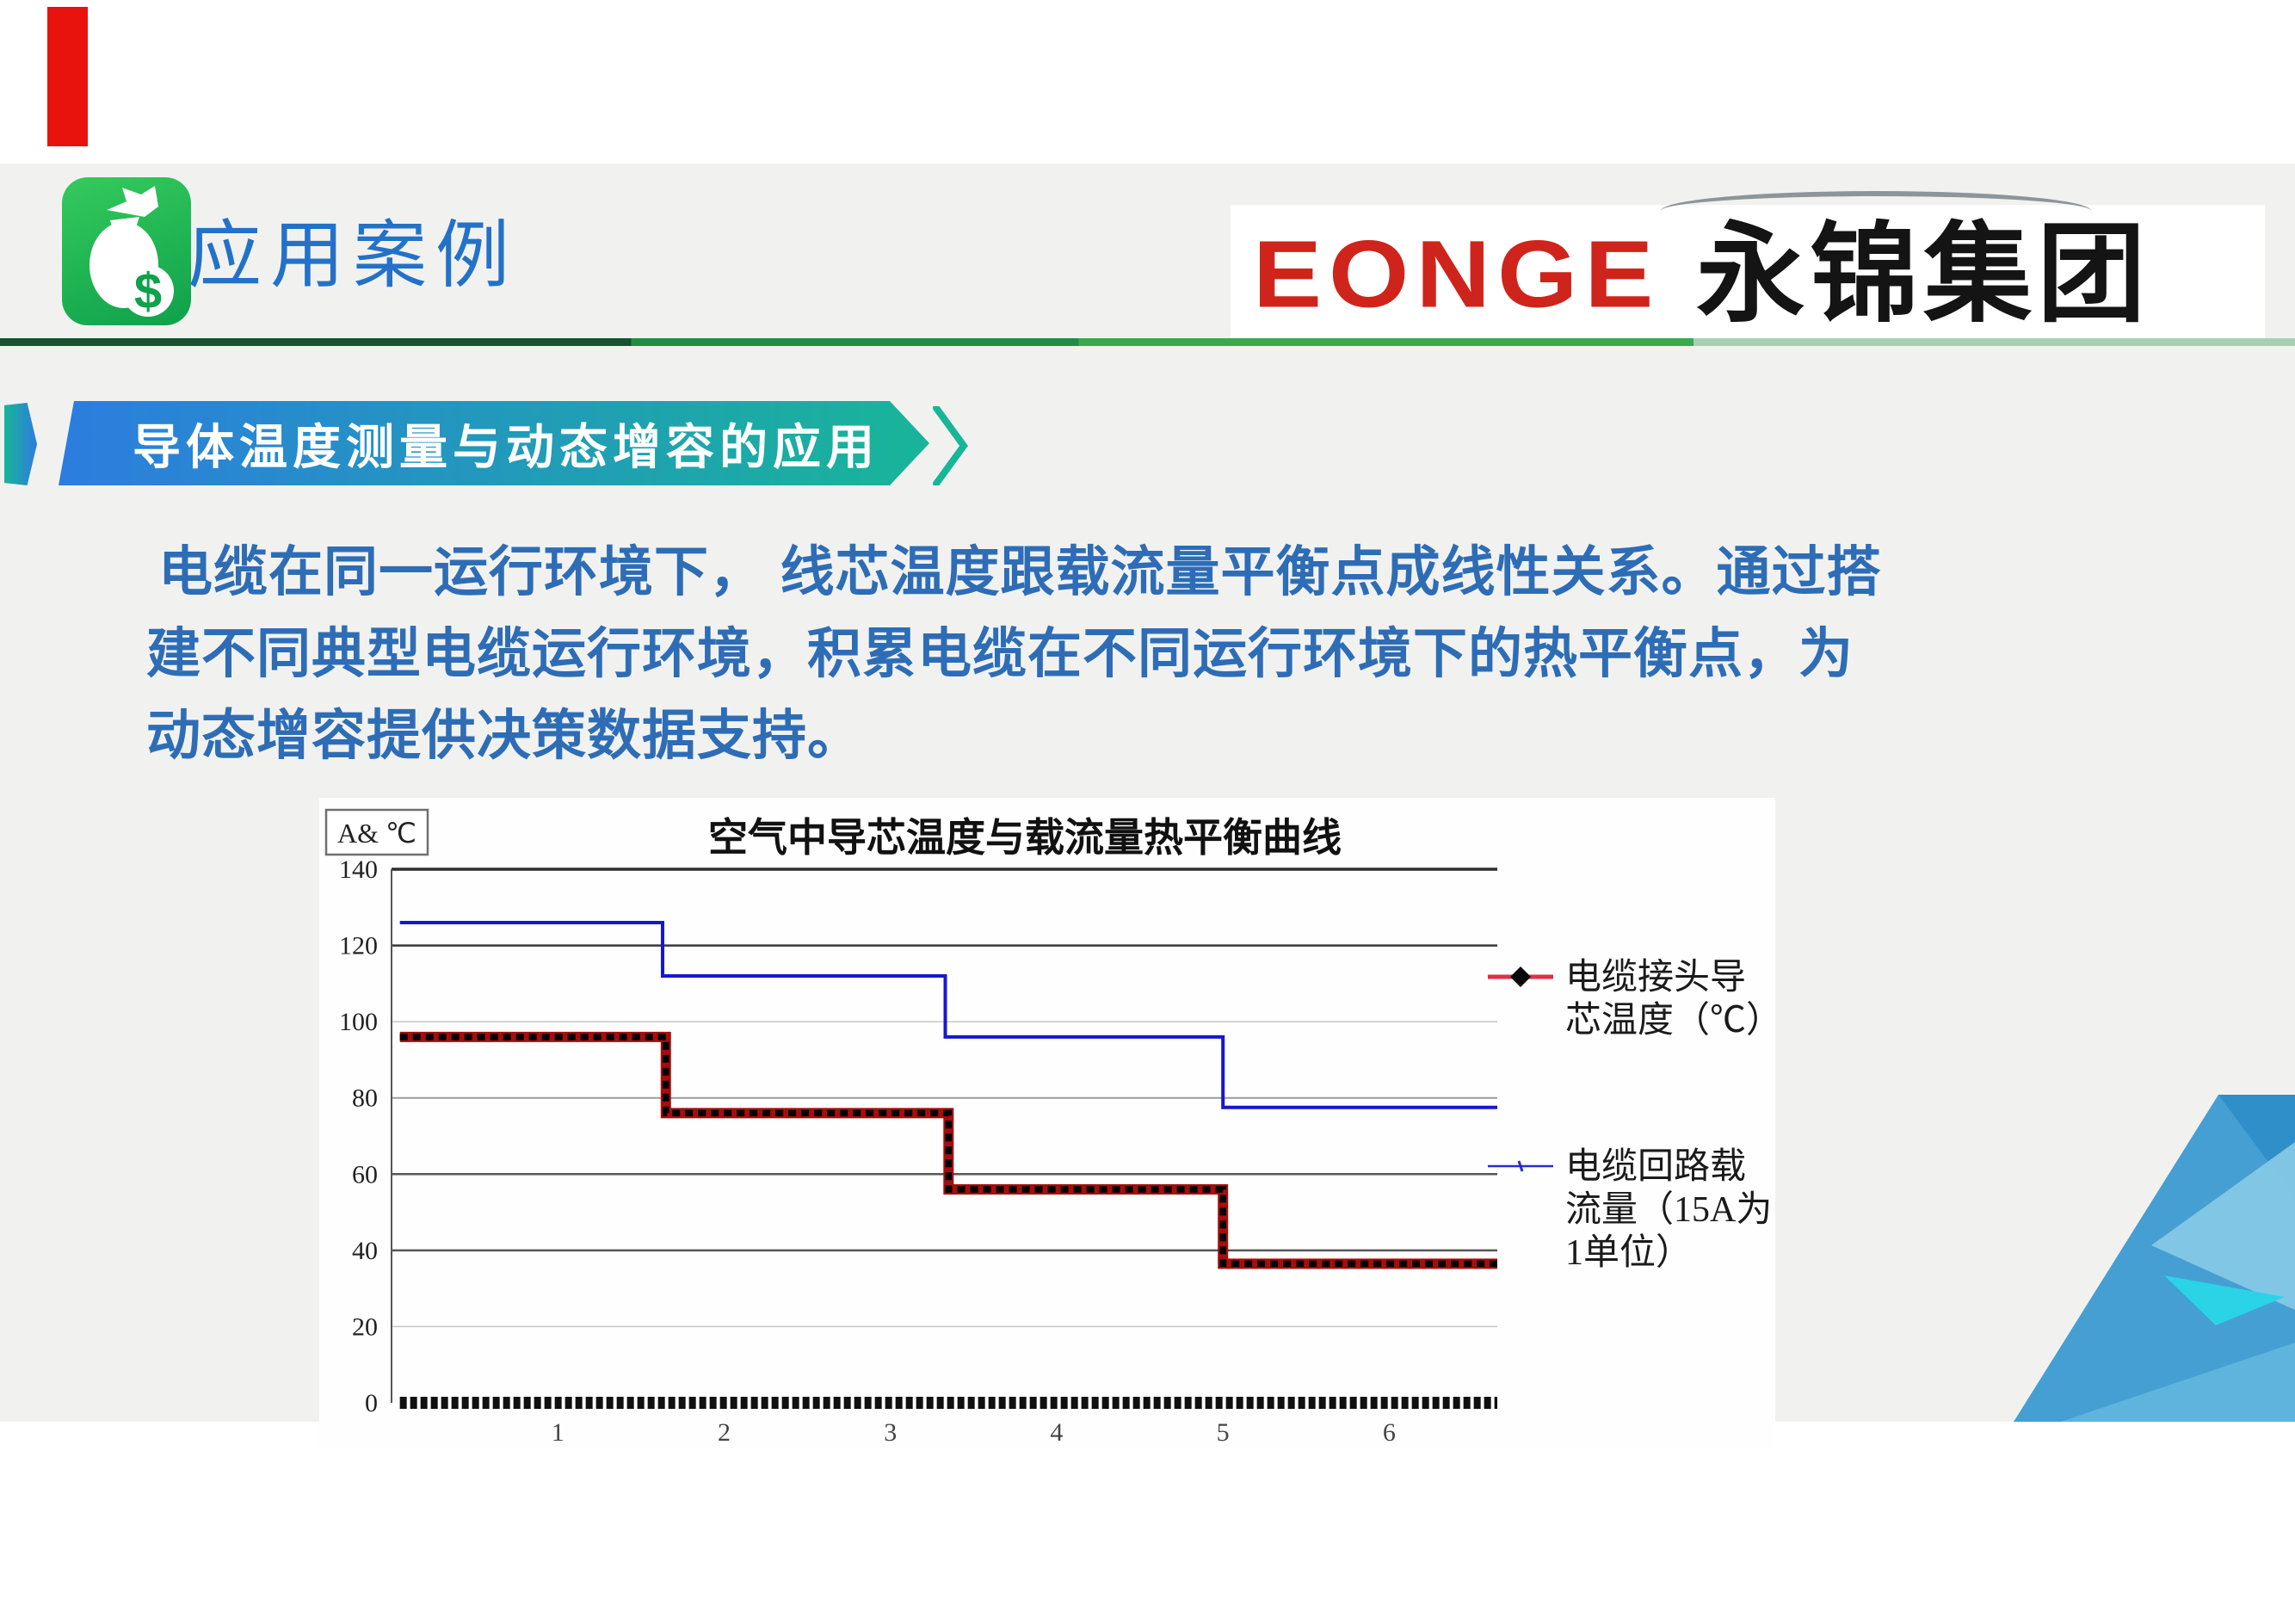  Describe the element at coordinates (1389, 1432) in the screenshot. I see `svg-text: 6` at that location.